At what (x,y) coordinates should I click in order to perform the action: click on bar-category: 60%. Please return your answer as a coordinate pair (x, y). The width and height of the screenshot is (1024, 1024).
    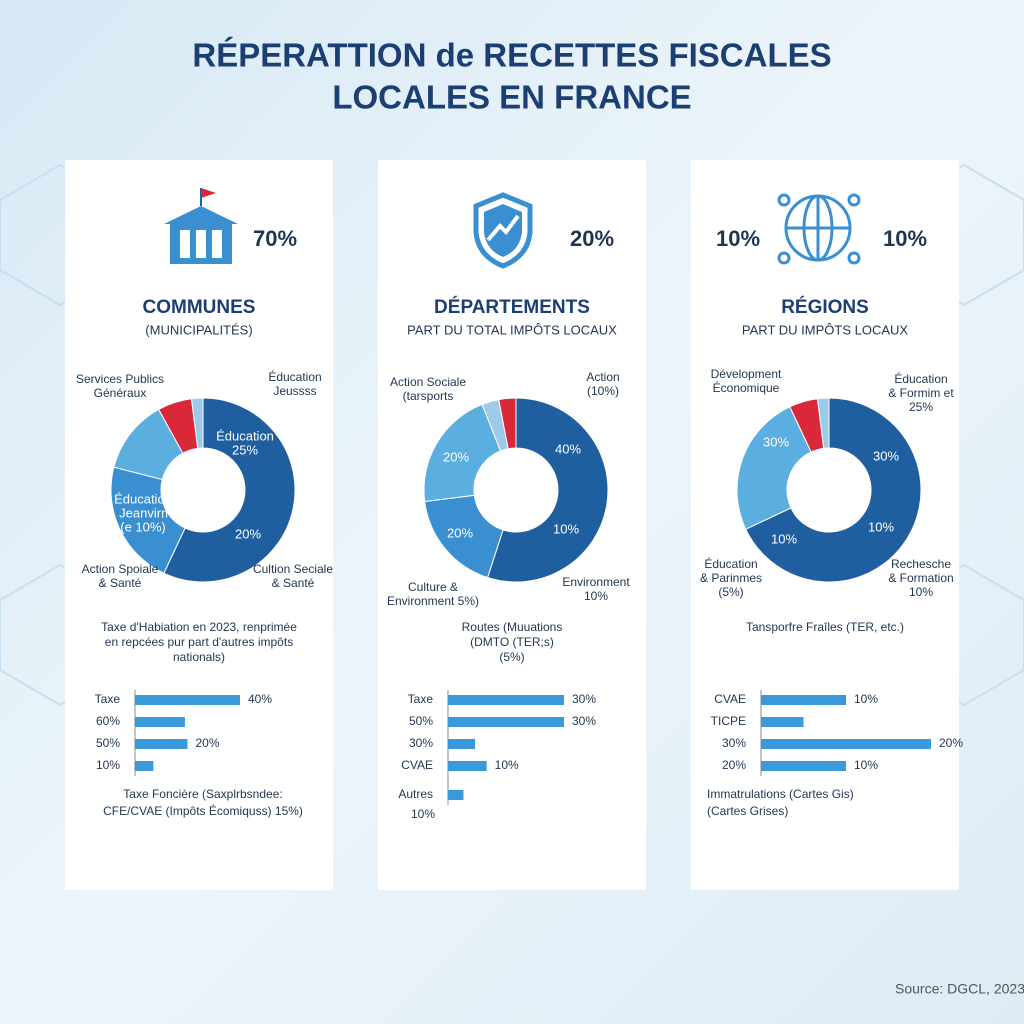
    Looking at the image, I should click on (108, 721).